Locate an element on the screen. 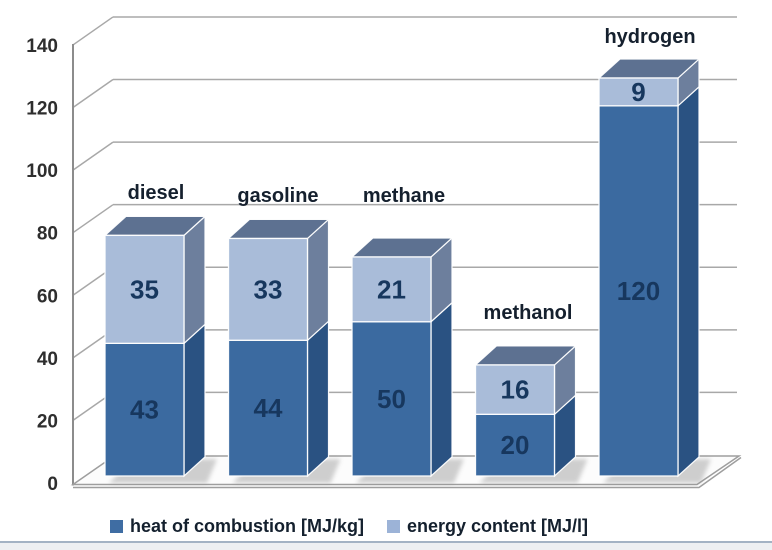 This screenshot has height=550, width=772. value-label-methanol-heat: 20 is located at coordinates (515, 445).